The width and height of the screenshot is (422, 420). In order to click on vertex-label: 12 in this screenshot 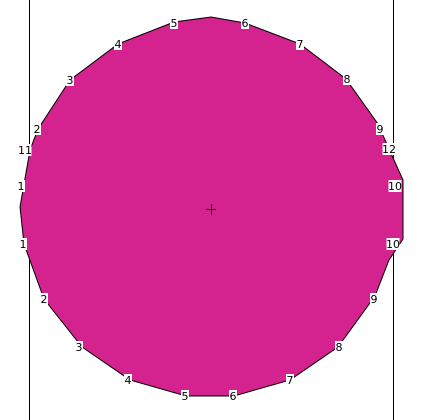, I will do `click(389, 149)`.